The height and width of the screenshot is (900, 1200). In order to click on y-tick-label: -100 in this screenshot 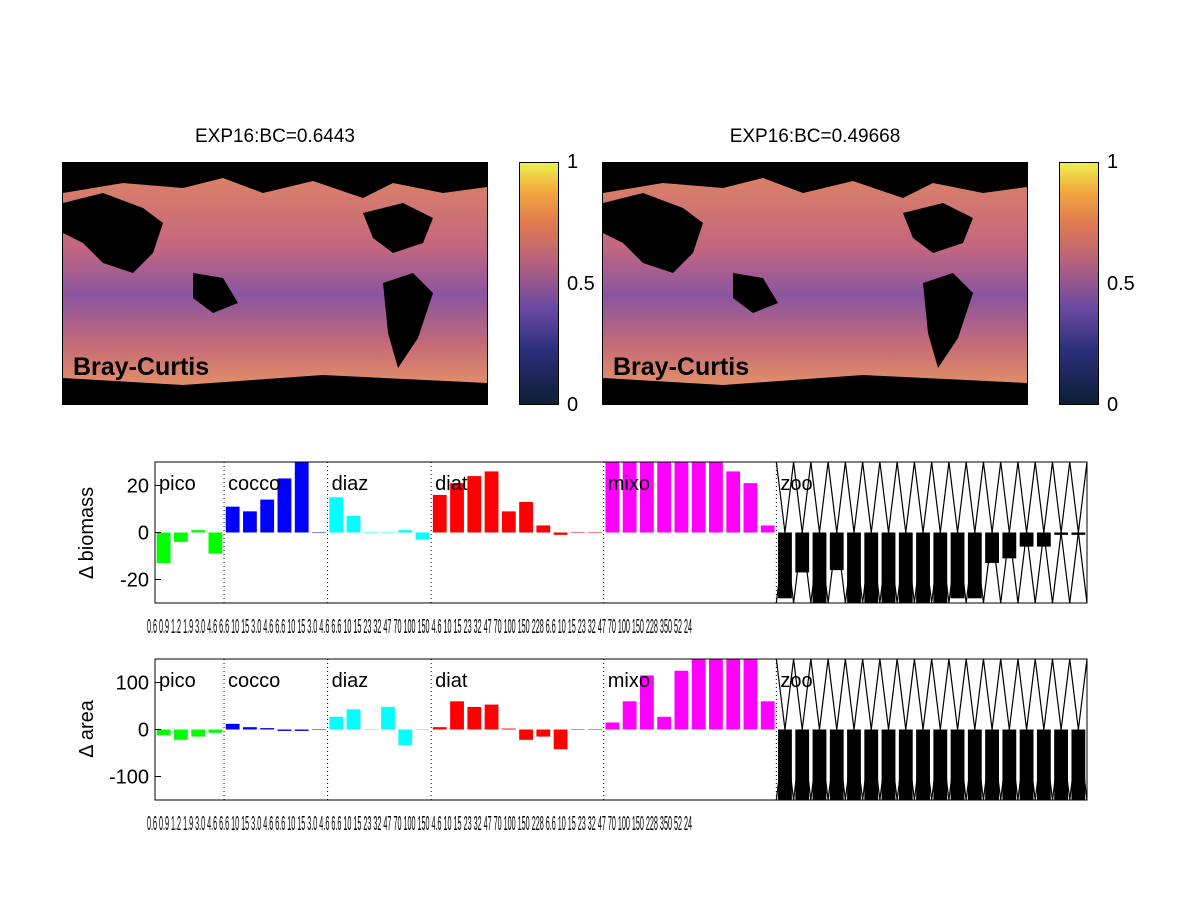, I will do `click(129, 778)`.